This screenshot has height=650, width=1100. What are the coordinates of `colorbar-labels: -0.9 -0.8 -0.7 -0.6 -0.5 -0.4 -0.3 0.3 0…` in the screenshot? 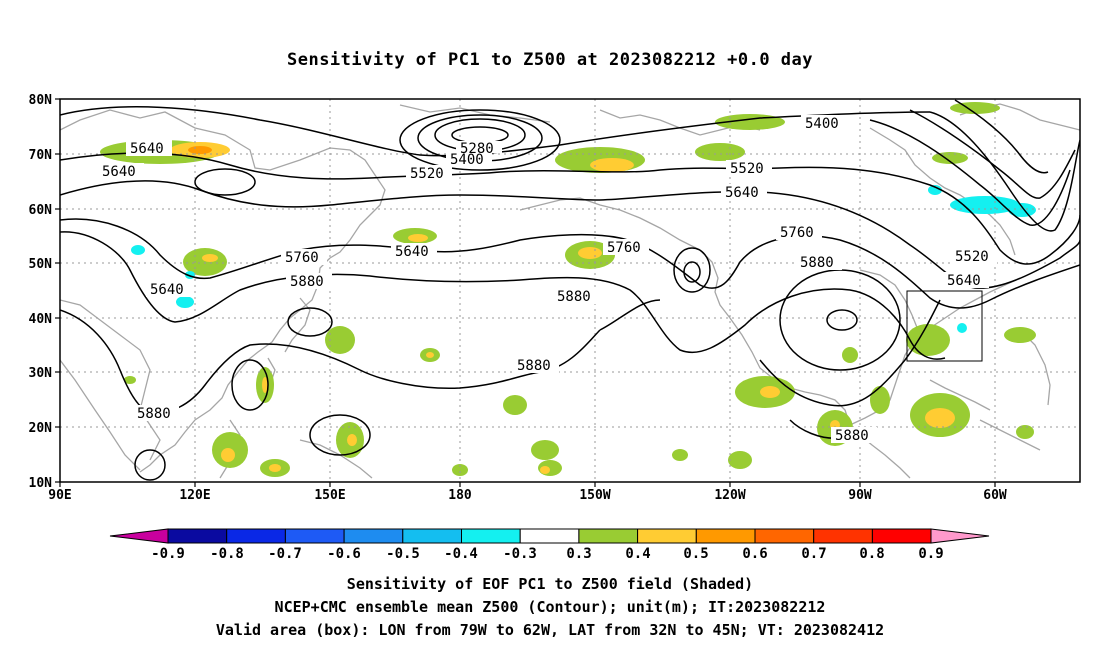 It's located at (547, 554).